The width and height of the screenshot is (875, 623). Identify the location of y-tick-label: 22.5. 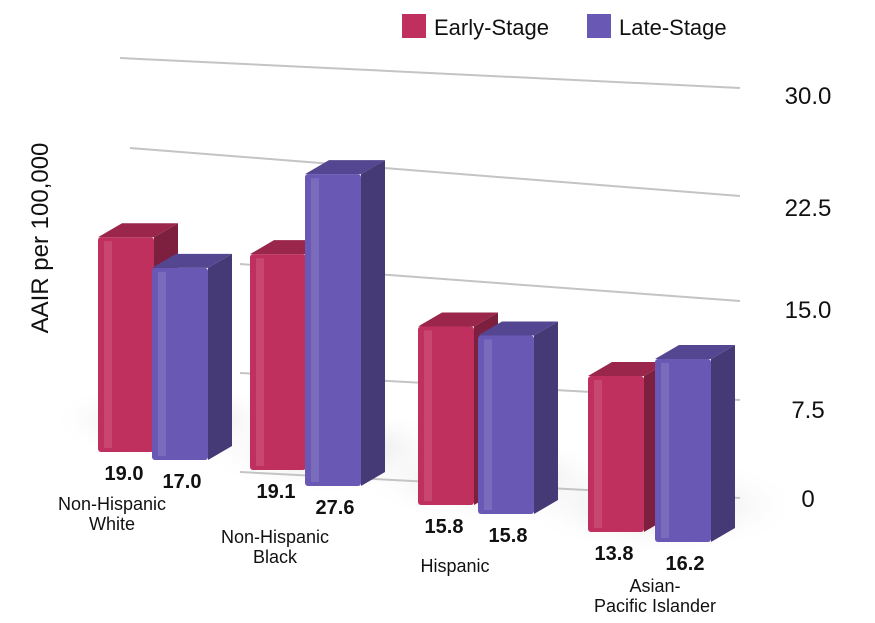
(808, 208).